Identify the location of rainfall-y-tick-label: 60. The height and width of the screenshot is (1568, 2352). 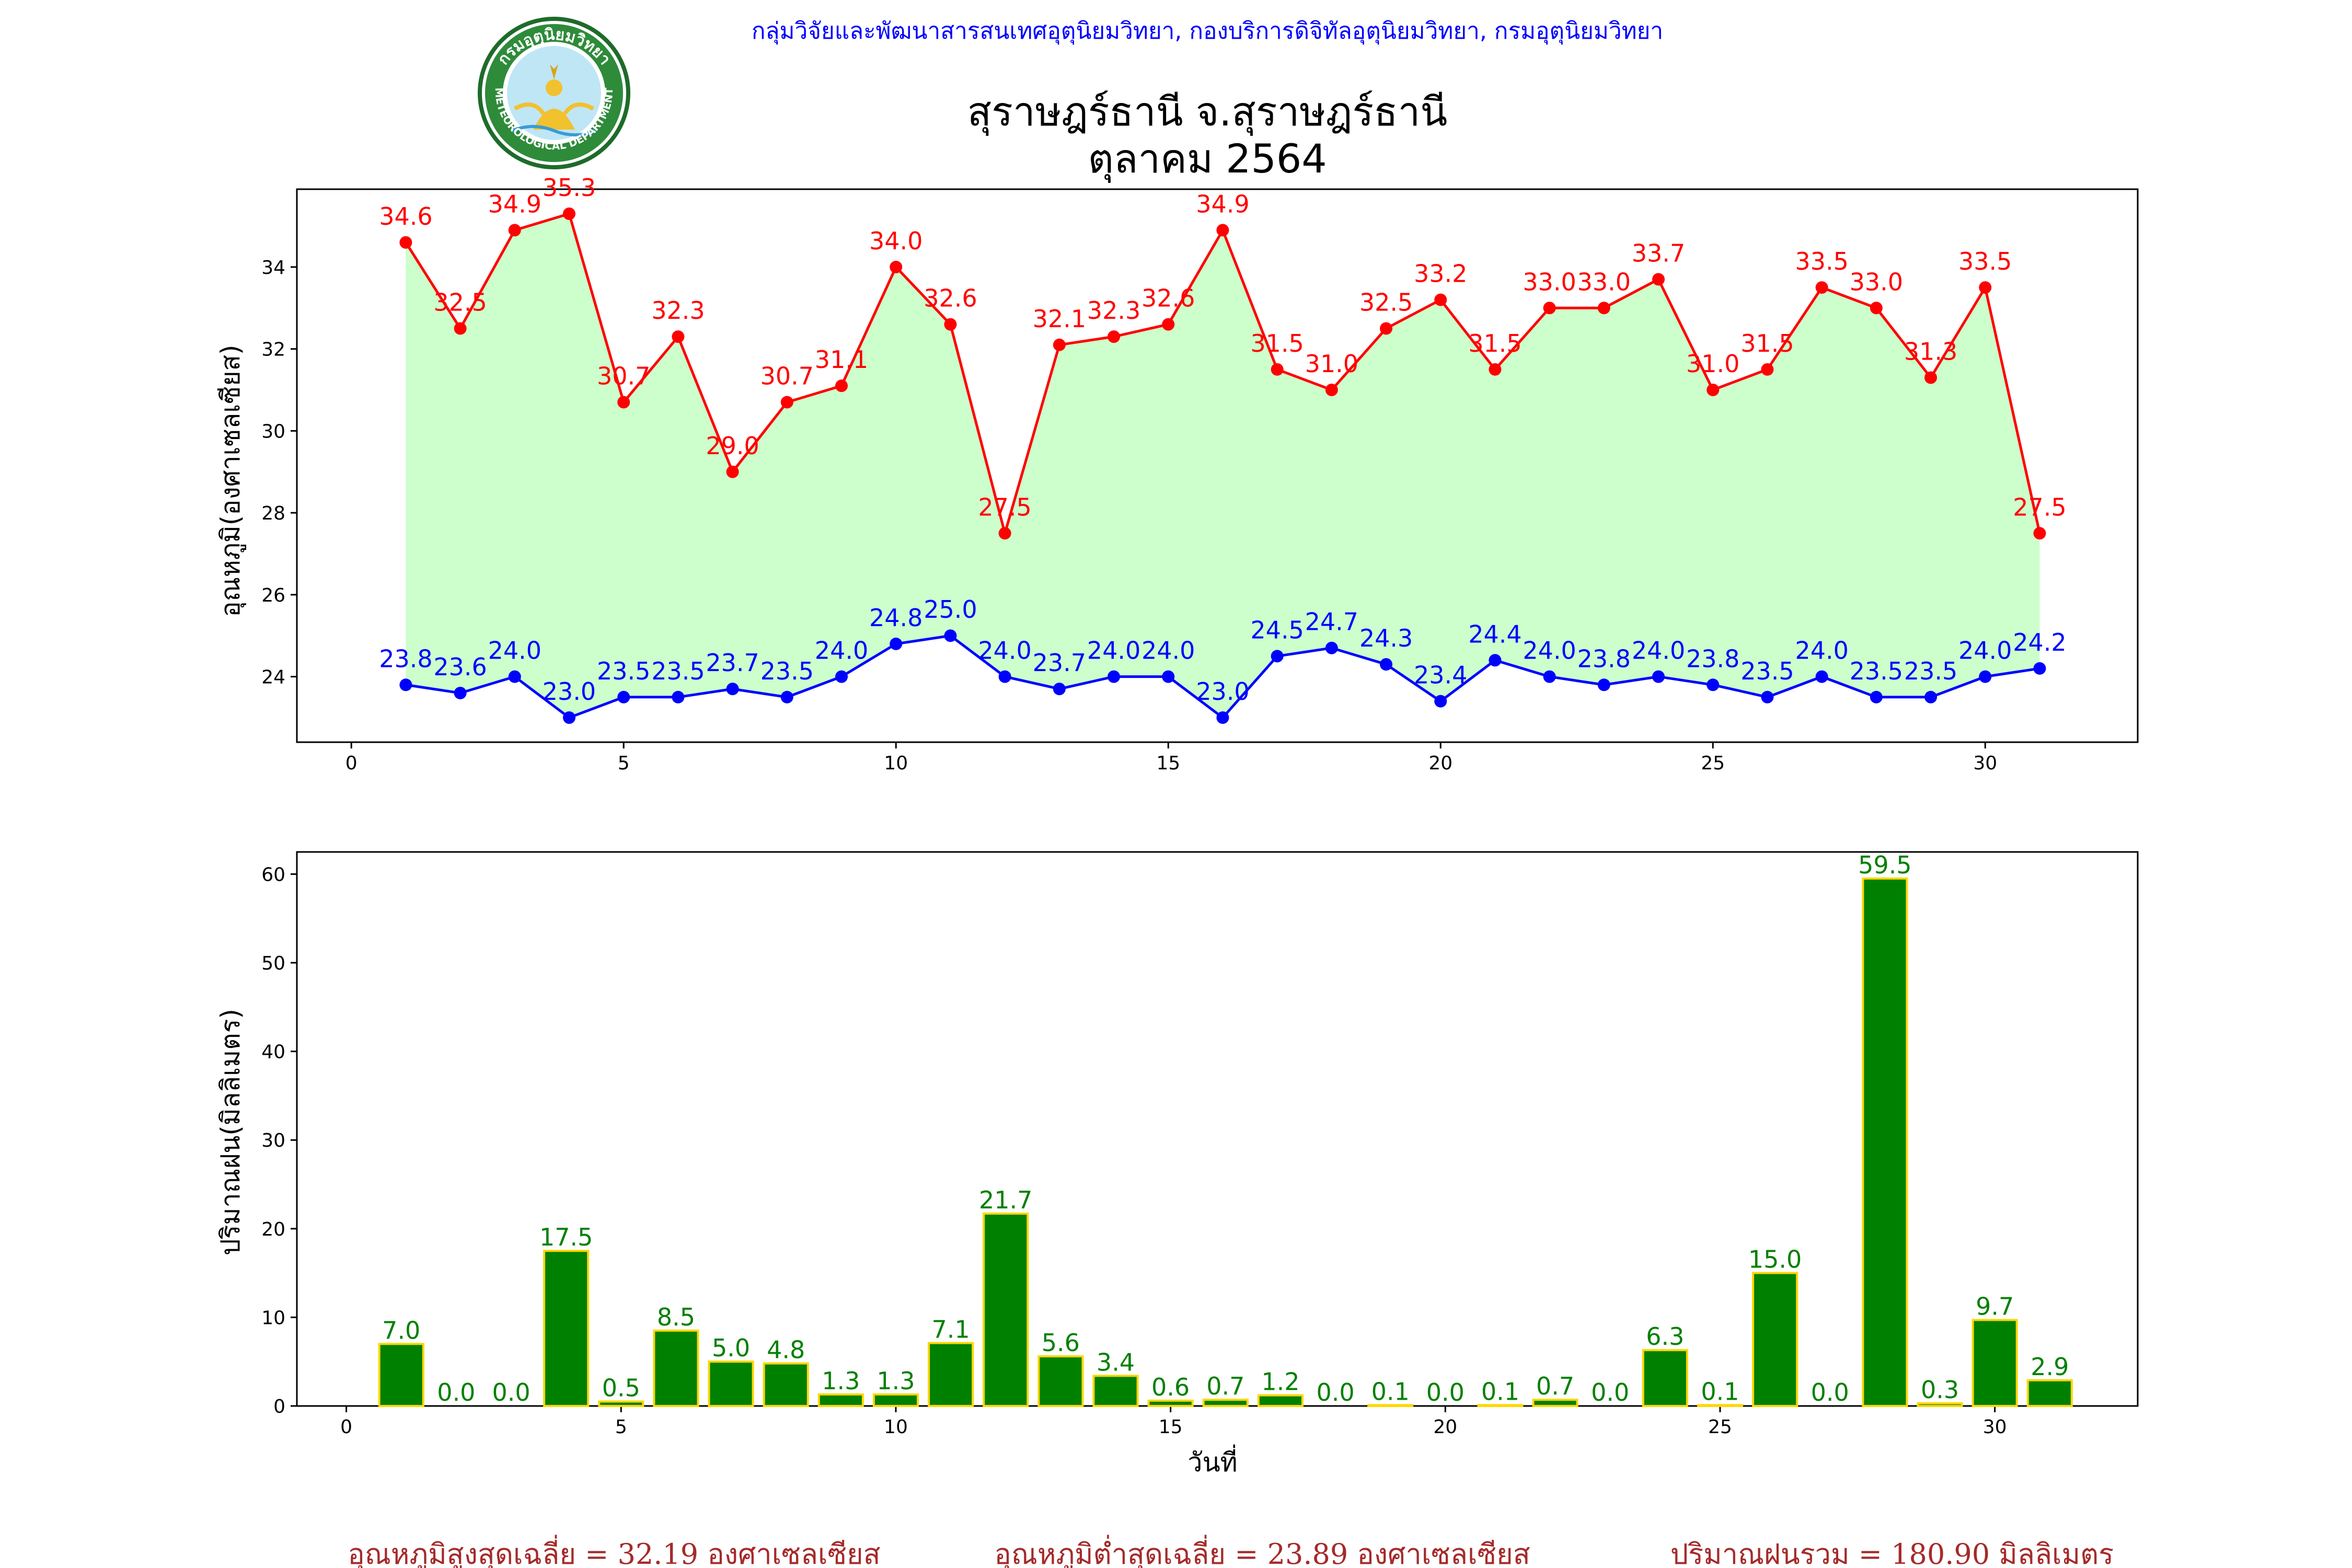
(273, 874).